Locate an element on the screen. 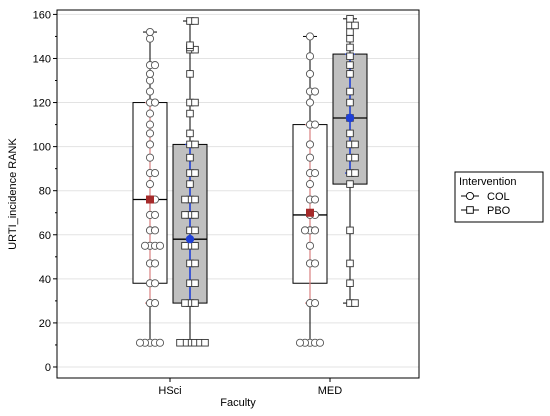 This screenshot has height=416, width=550. legend-entry-label: COL is located at coordinates (498, 197).